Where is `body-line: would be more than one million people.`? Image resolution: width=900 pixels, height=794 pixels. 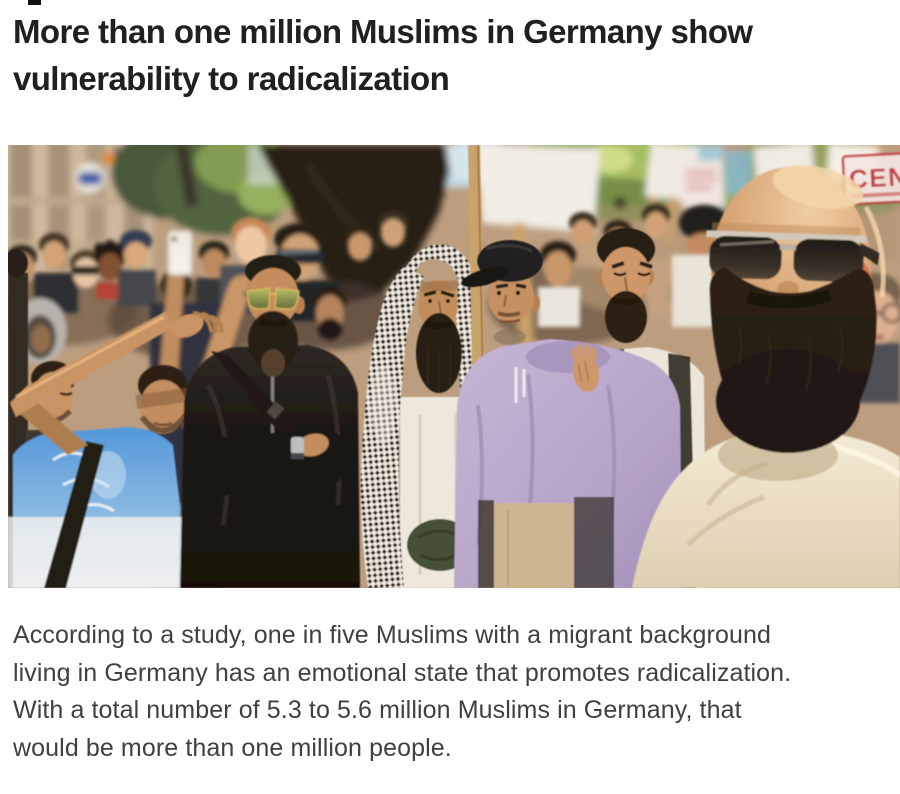
body-line: would be more than one million people. is located at coordinates (232, 747).